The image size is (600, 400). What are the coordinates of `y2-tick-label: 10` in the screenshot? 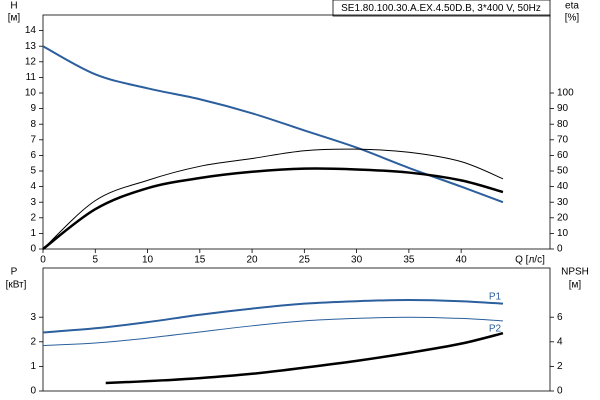 It's located at (563, 233).